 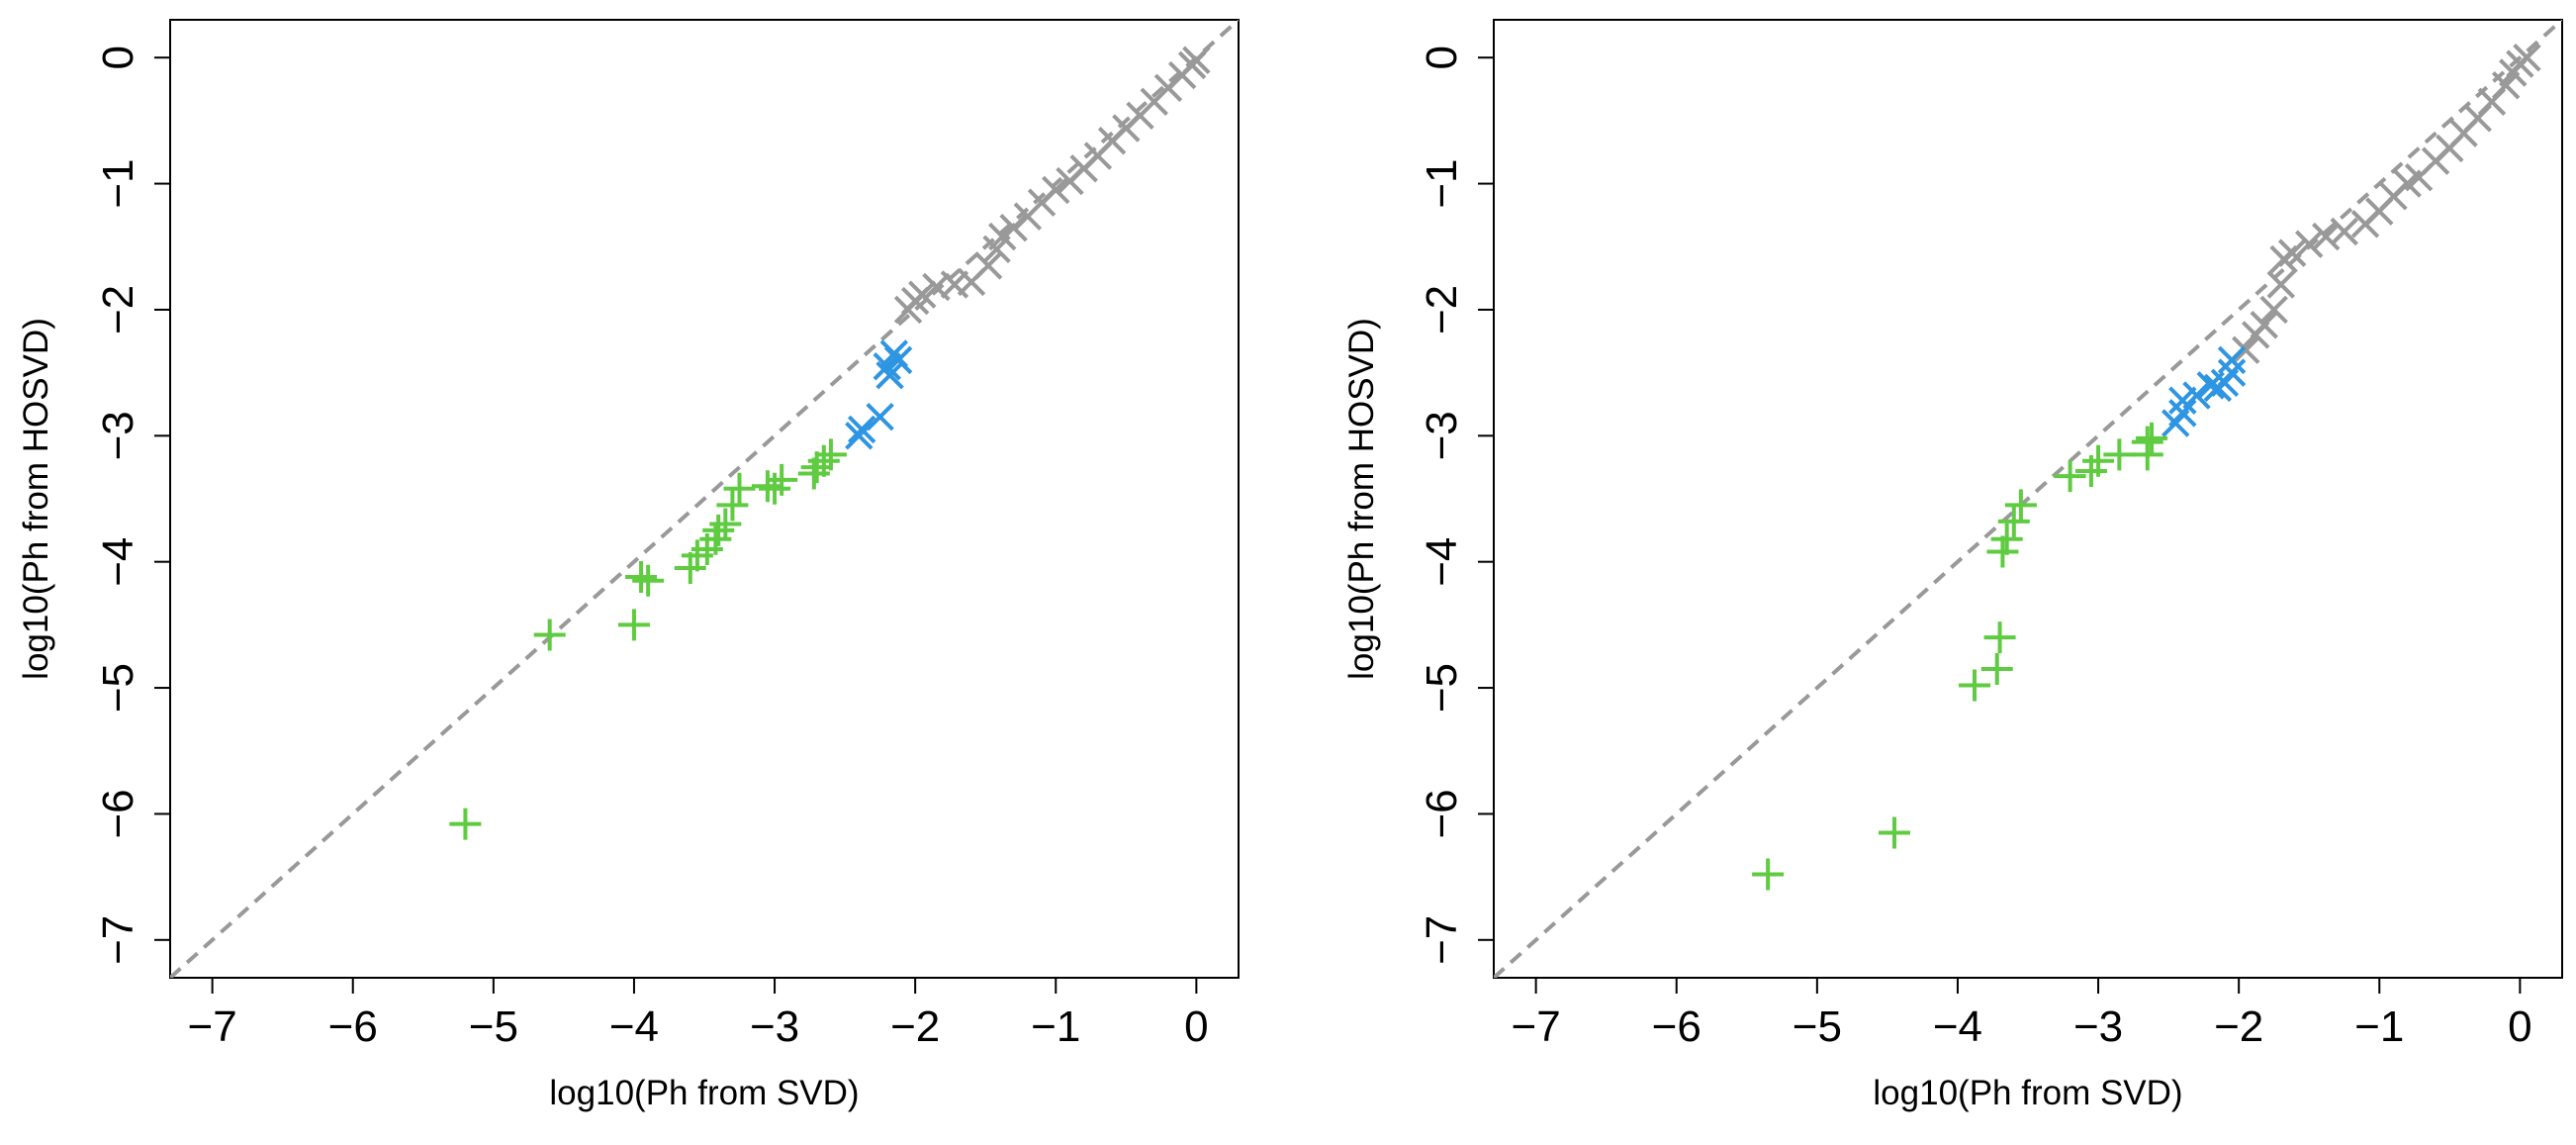 I want to click on p1-blue-series, so click(x=2204, y=391).